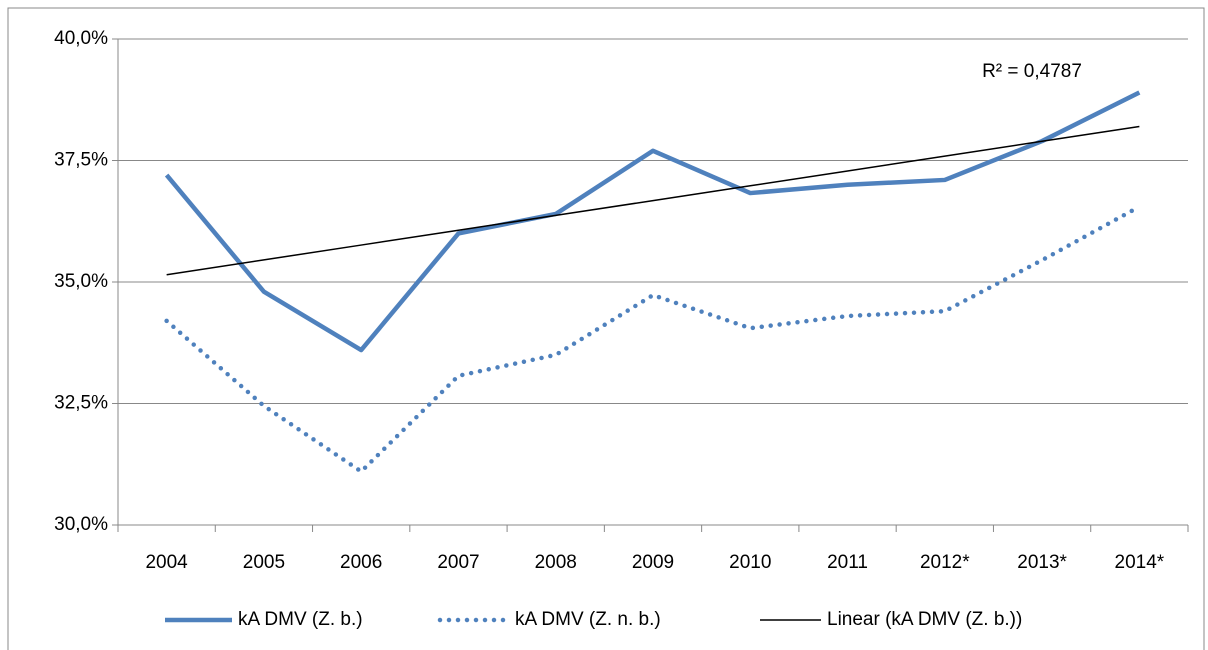  I want to click on y-tick-label: 40,0%, so click(81, 38).